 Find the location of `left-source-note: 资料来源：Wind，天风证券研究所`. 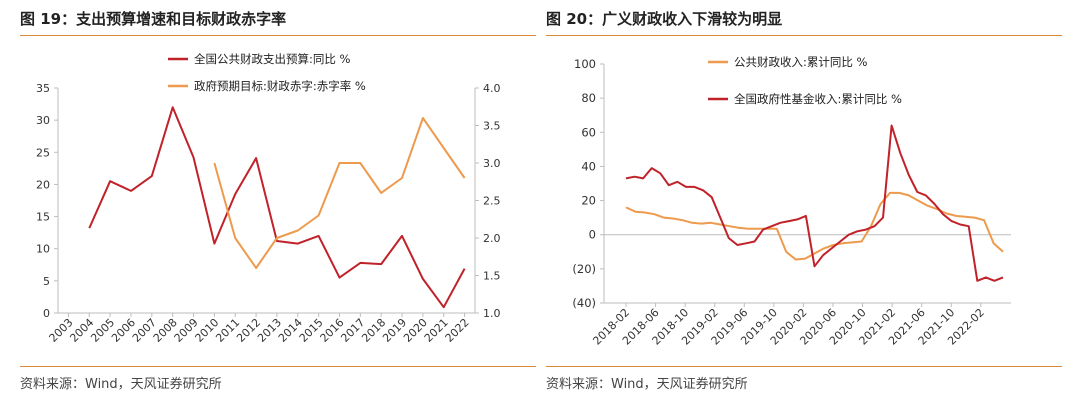

left-source-note: 资料来源：Wind，天风证券研究所 is located at coordinates (121, 384).